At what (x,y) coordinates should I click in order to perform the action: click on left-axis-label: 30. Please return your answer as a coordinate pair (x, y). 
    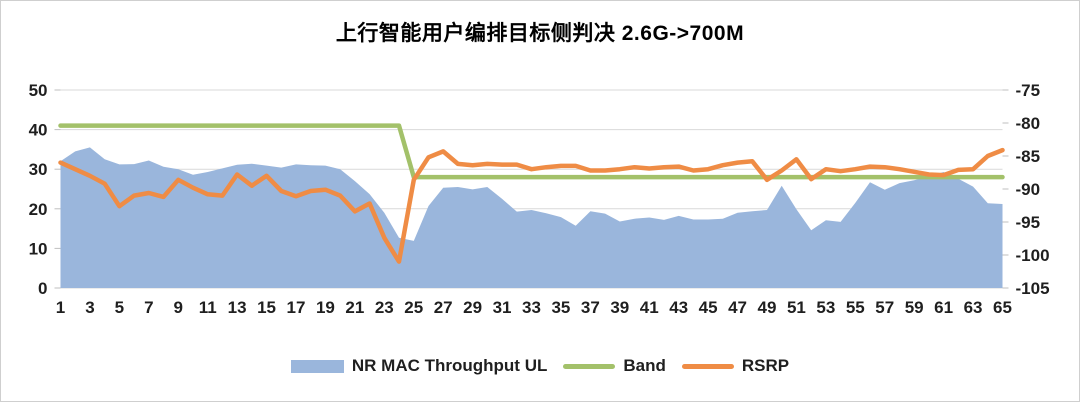
    Looking at the image, I should click on (38, 169).